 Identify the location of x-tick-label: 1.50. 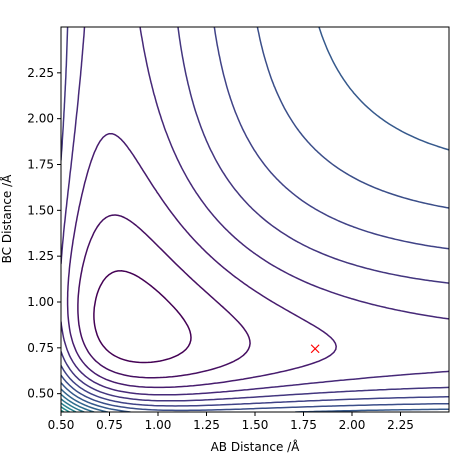
(255, 425).